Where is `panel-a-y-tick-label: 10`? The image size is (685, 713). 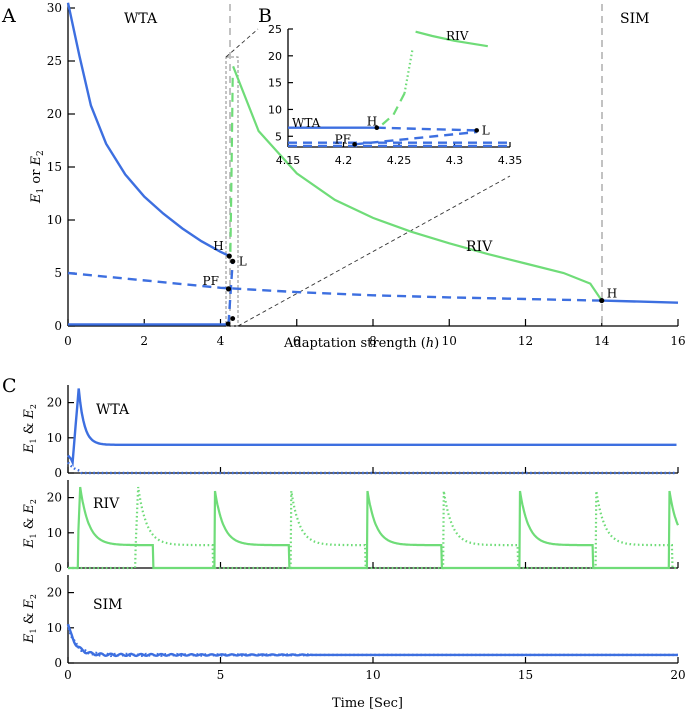
panel-a-y-tick-label: 10 is located at coordinates (54, 220).